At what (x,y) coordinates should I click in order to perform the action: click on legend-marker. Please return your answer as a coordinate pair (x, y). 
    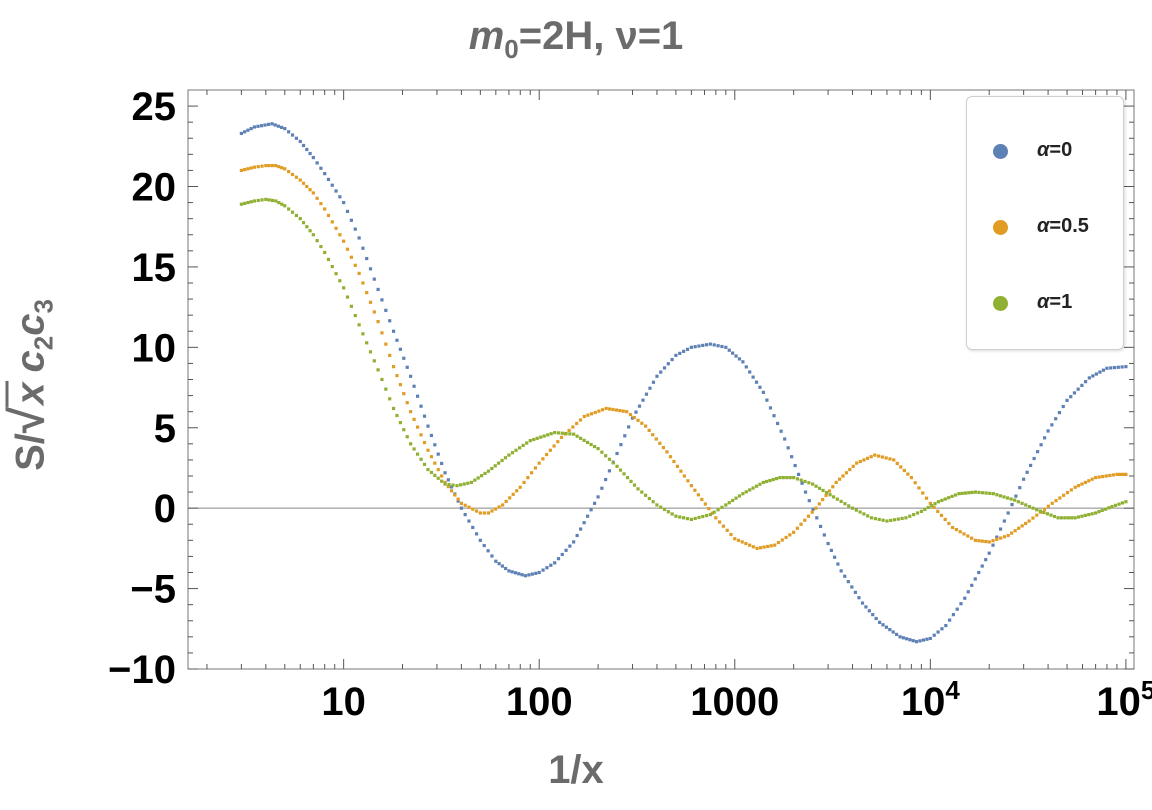
    Looking at the image, I should click on (1000, 151).